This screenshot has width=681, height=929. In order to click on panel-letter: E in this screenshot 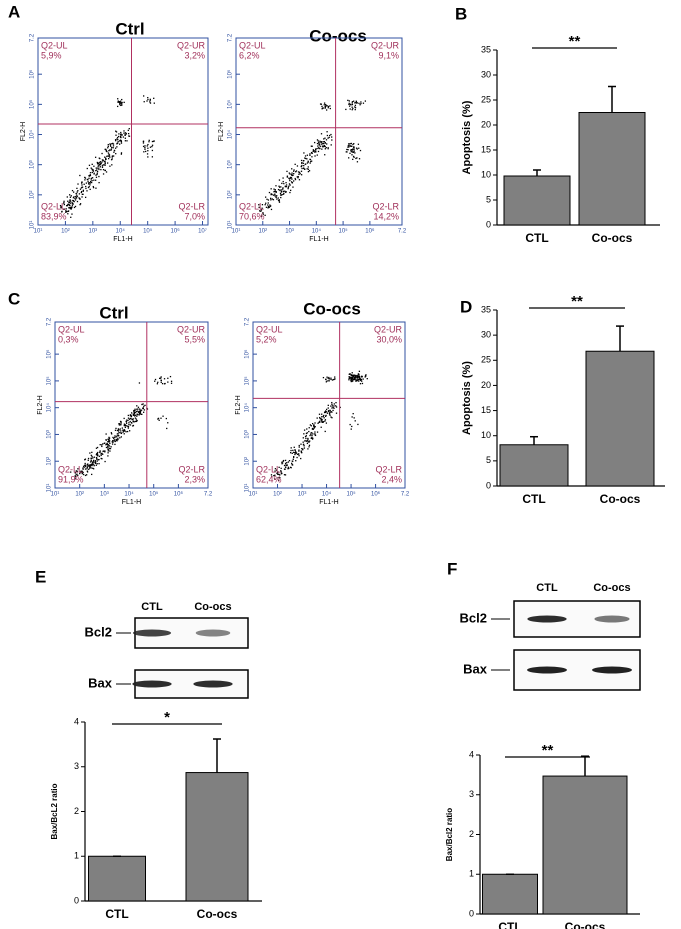, I will do `click(40, 576)`.